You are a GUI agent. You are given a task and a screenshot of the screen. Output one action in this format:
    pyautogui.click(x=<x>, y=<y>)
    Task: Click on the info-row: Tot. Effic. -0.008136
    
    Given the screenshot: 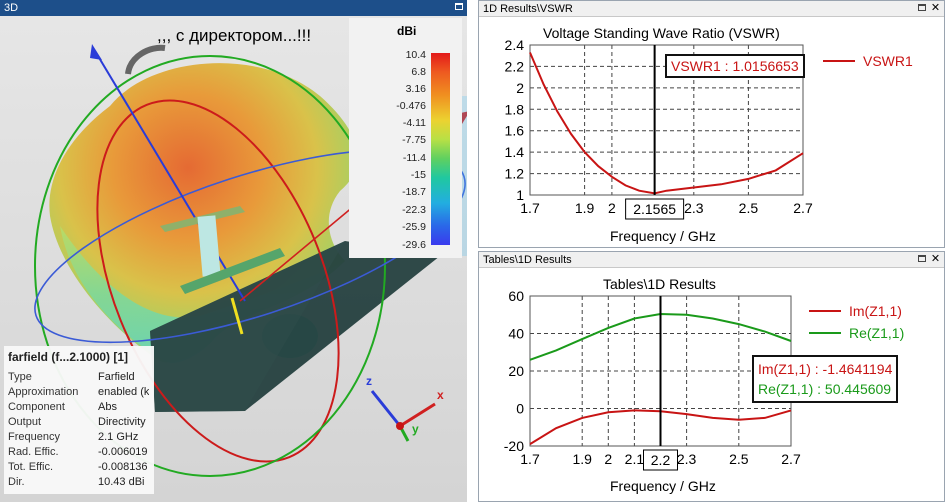 What is the action you would take?
    pyautogui.click(x=79, y=467)
    